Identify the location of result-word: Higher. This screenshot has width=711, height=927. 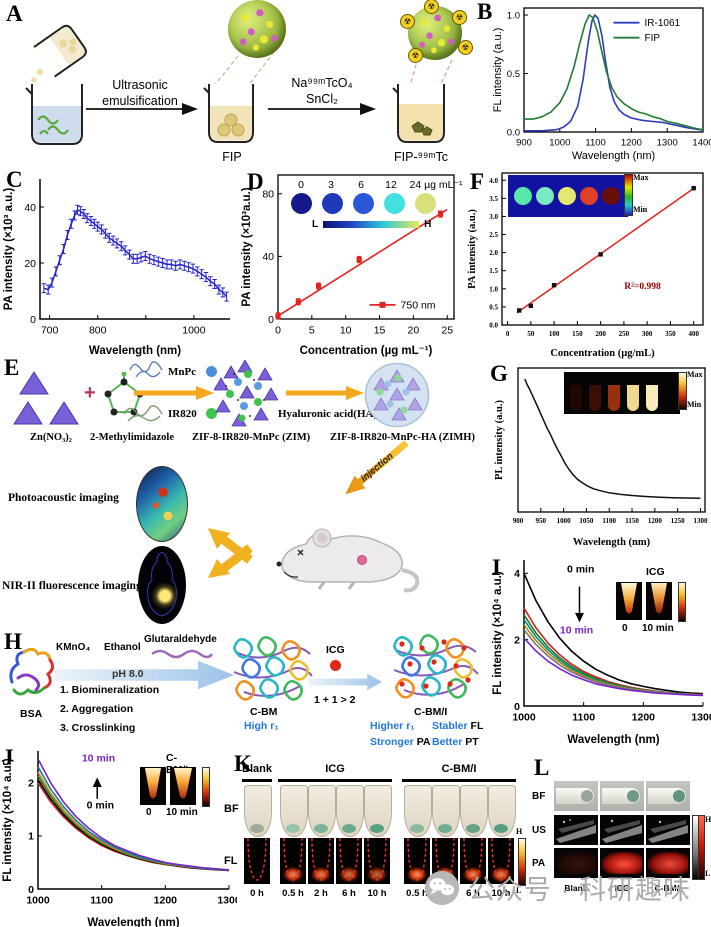
(387, 726).